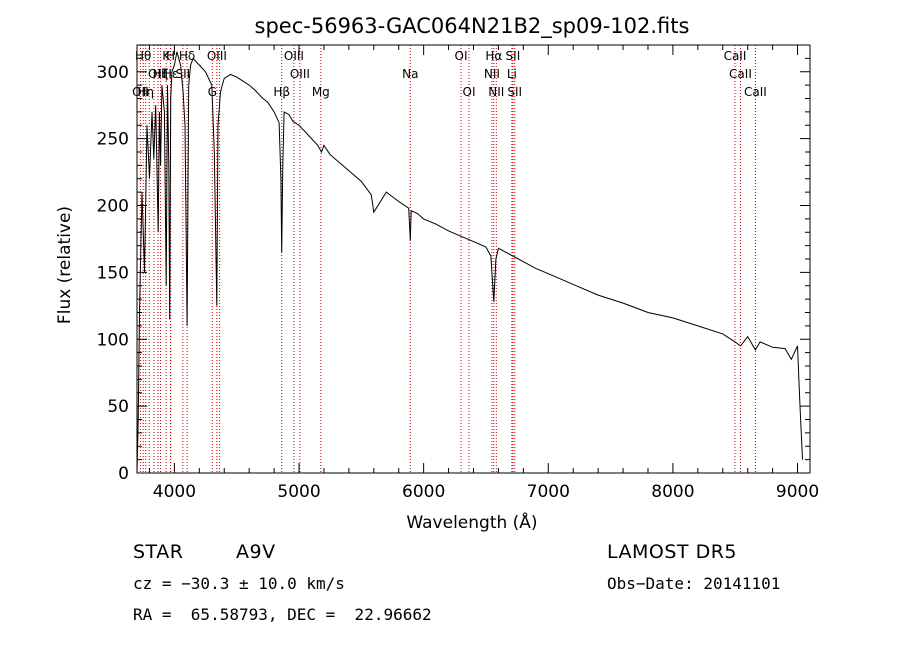 The image size is (900, 649). What do you see at coordinates (170, 56) in the screenshot?
I see `line-marker-label: H` at bounding box center [170, 56].